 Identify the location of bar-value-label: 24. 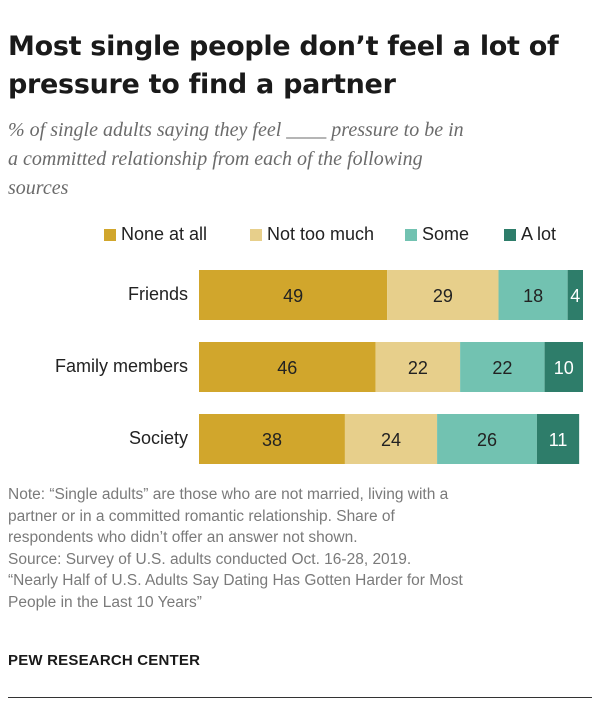
(391, 440).